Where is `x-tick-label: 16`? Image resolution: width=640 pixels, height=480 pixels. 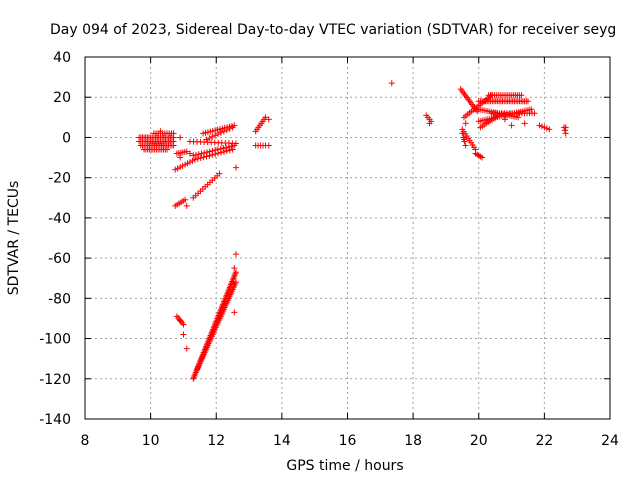 x-tick-label: 16 is located at coordinates (348, 441).